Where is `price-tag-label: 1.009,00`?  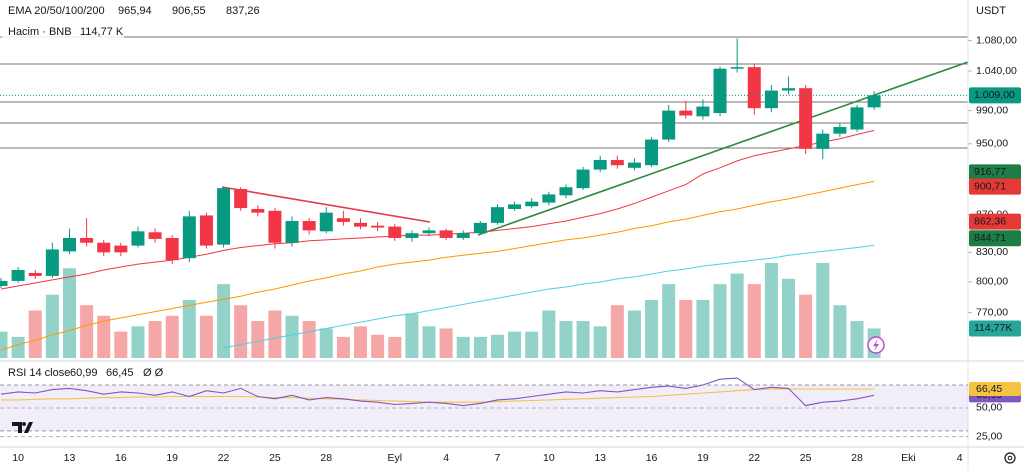
price-tag-label: 1.009,00 is located at coordinates (994, 95).